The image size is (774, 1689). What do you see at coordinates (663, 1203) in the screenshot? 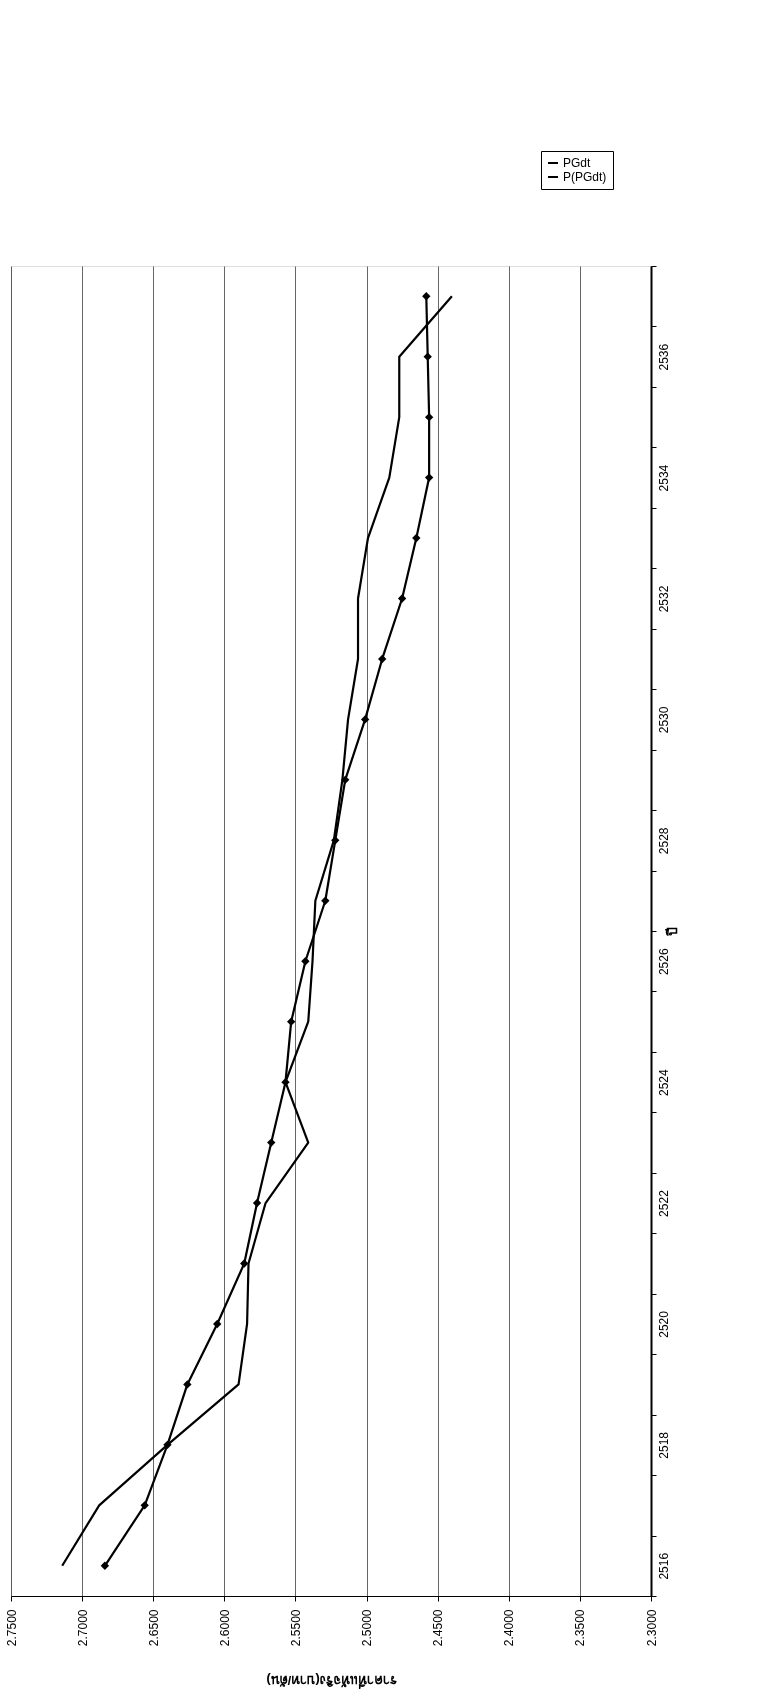
I see `y-tick-label: 2522` at bounding box center [663, 1203].